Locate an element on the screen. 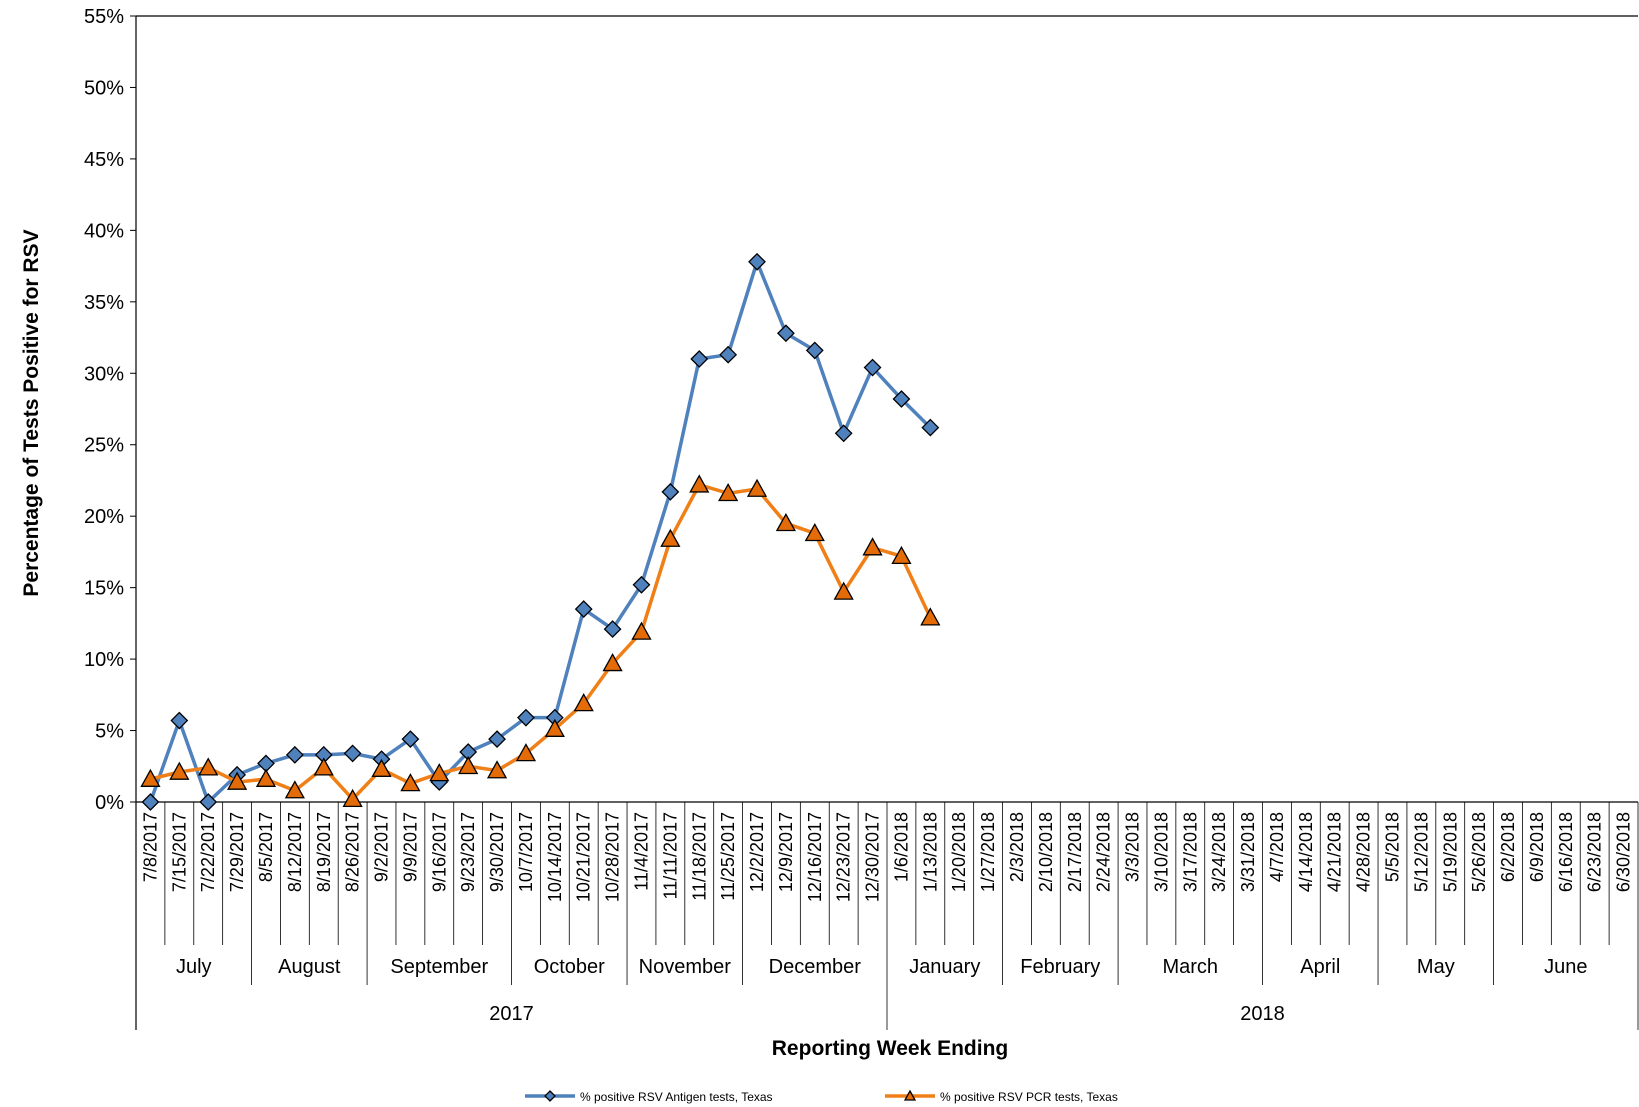 The height and width of the screenshot is (1107, 1639). x-tick-label: 10/21/2017 is located at coordinates (584, 857).